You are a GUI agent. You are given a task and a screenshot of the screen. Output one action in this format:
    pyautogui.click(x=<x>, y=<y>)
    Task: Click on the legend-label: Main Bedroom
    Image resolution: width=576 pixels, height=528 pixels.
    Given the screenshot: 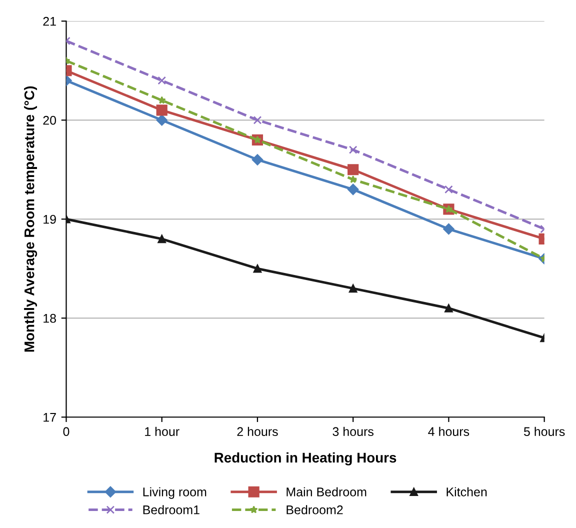 What is the action you would take?
    pyautogui.click(x=326, y=491)
    